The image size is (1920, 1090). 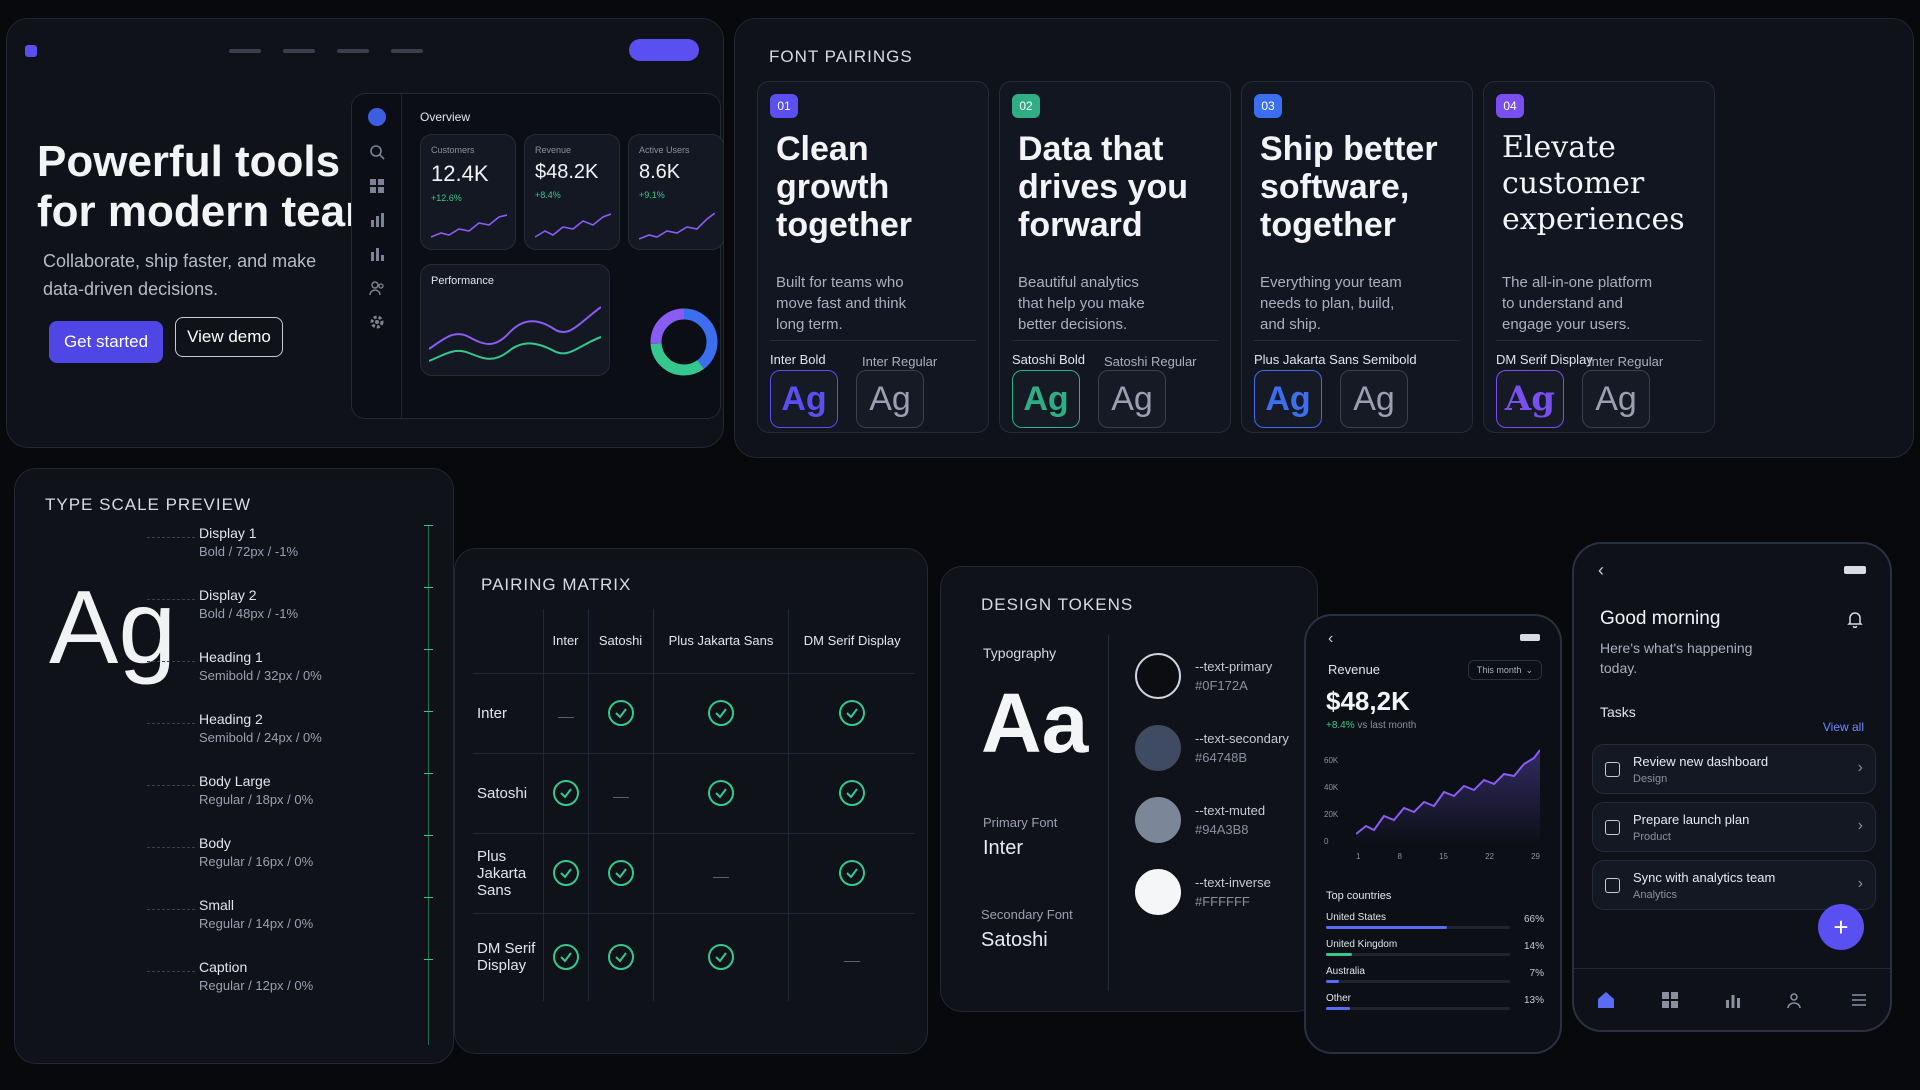 What do you see at coordinates (1606, 1000) in the screenshot?
I see `home-icon` at bounding box center [1606, 1000].